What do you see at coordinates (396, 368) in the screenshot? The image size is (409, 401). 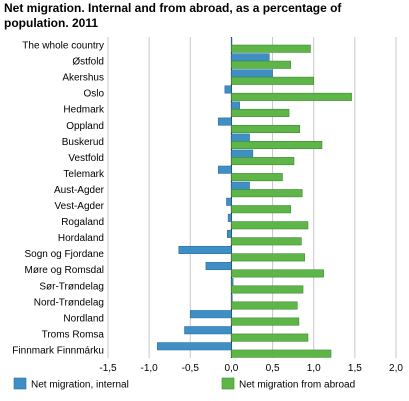 I see `x-tick-label: 2,0` at bounding box center [396, 368].